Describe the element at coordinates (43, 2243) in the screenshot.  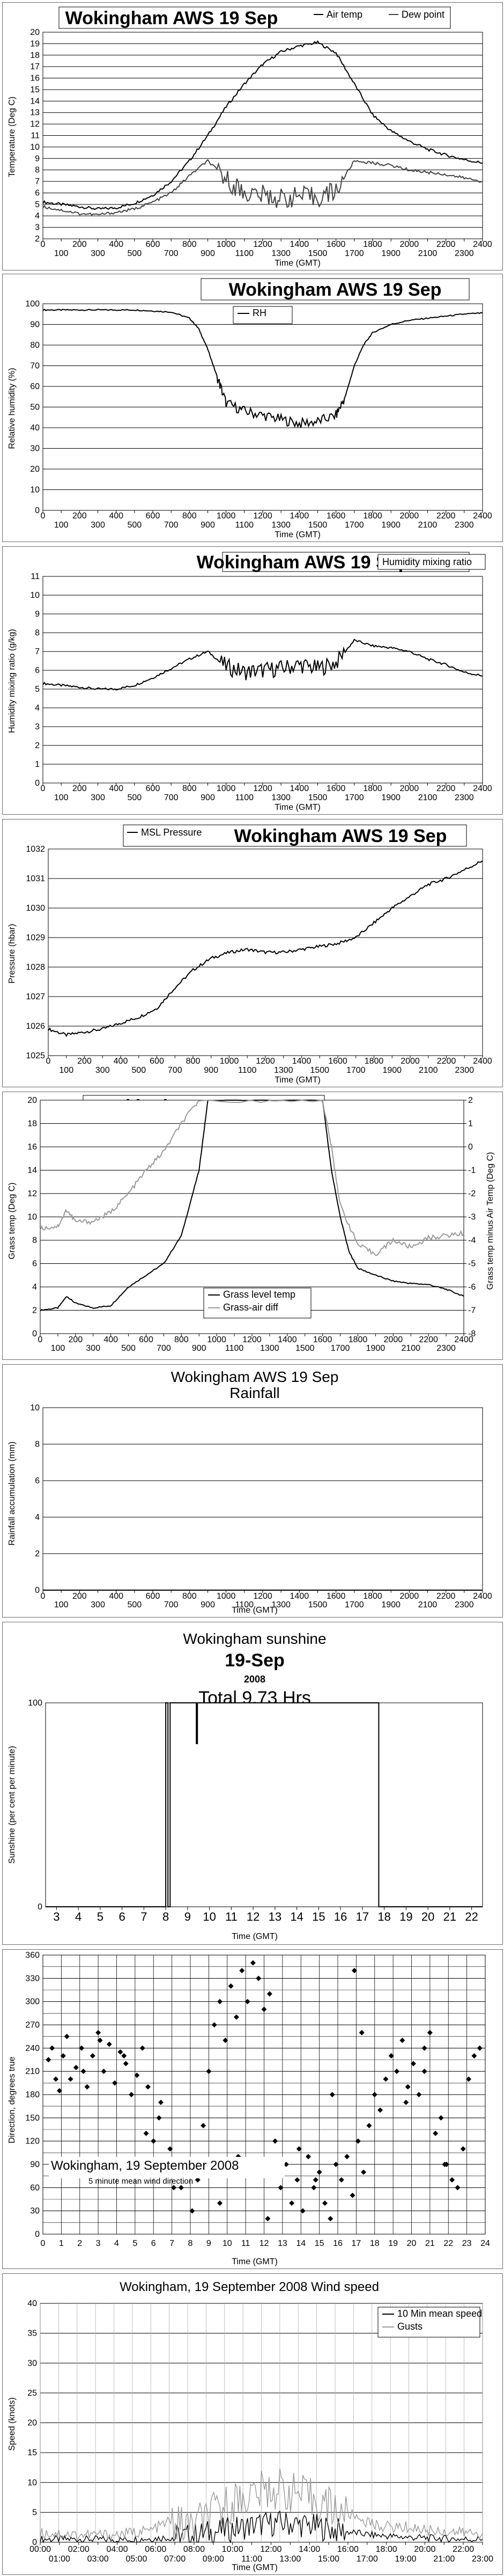
I see `x-tick-label: 0` at that location.